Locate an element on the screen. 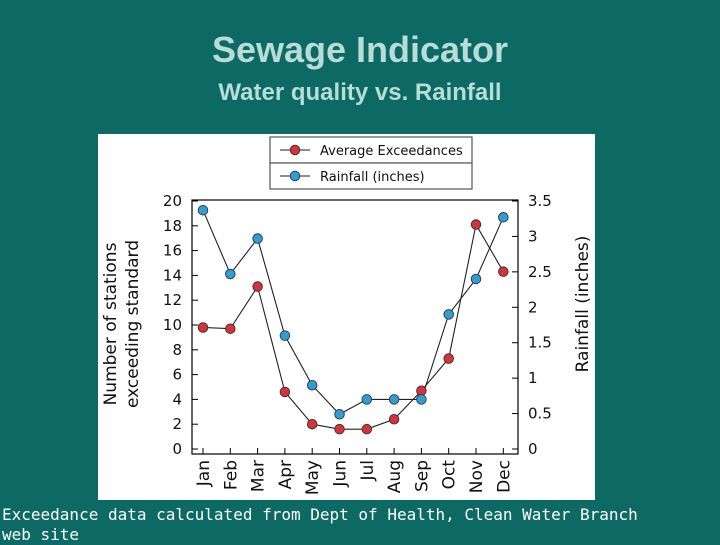  legend: Average Exceedances Rainfall (inches) is located at coordinates (371, 163).